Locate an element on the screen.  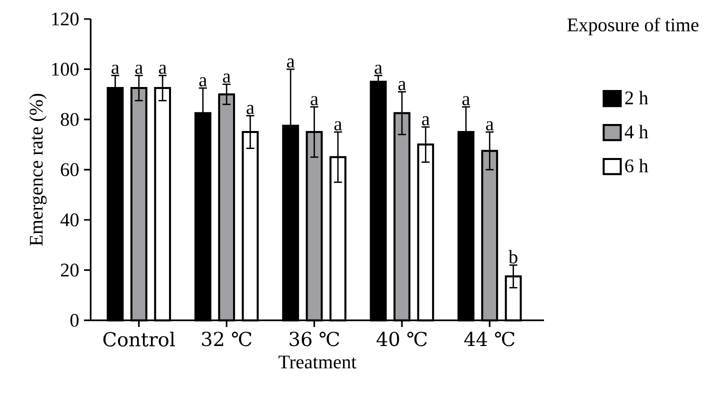
data-label: b is located at coordinates (513, 257).